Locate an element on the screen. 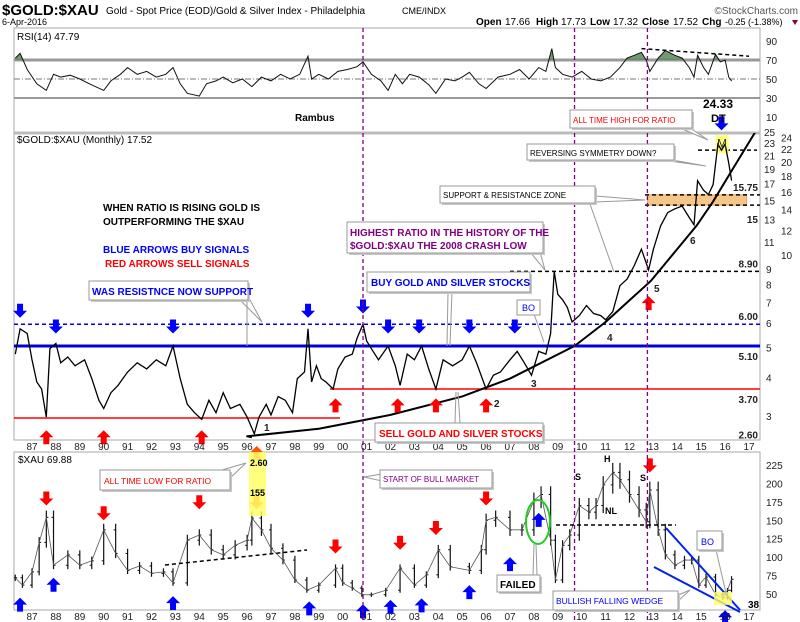 This screenshot has height=622, width=800. xau-ytick: 50 is located at coordinates (772, 595).